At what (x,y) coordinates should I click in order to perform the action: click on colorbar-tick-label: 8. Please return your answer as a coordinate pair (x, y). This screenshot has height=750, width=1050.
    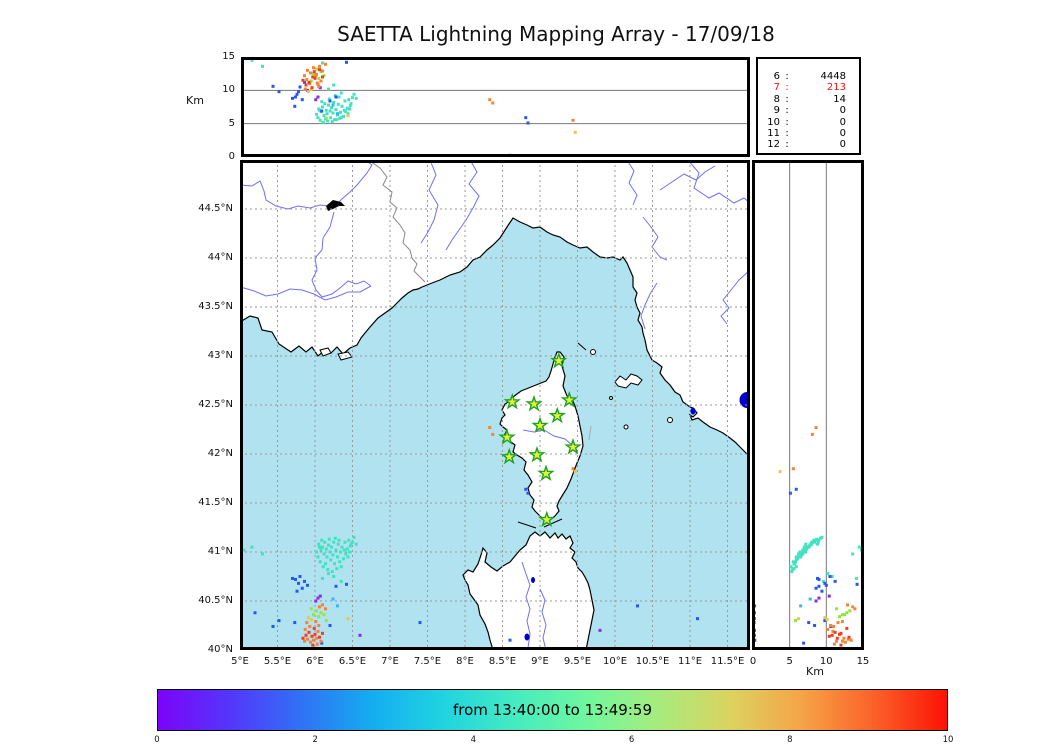
    Looking at the image, I should click on (790, 740).